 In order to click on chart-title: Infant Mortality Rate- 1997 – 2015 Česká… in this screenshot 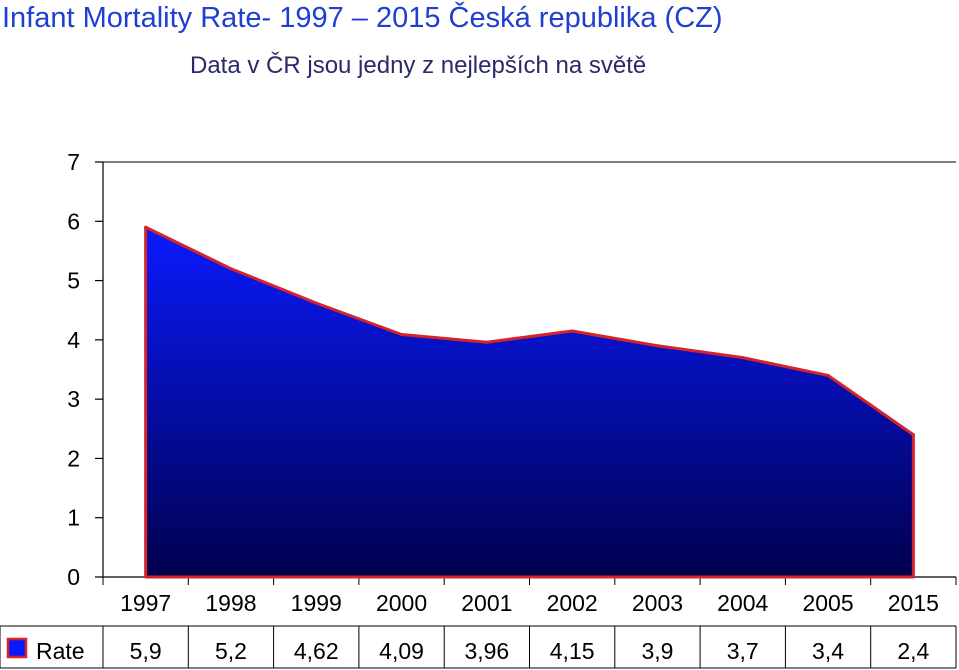, I will do `click(362, 18)`.